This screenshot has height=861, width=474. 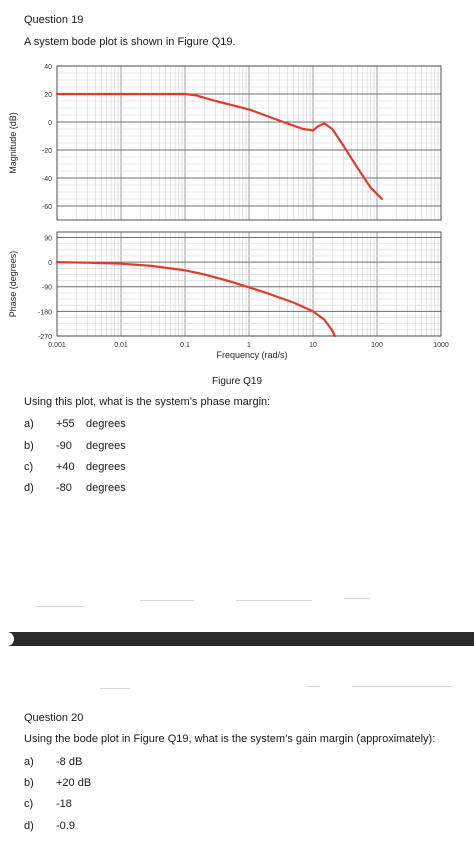 What do you see at coordinates (65, 424) in the screenshot?
I see `option-value: +55` at bounding box center [65, 424].